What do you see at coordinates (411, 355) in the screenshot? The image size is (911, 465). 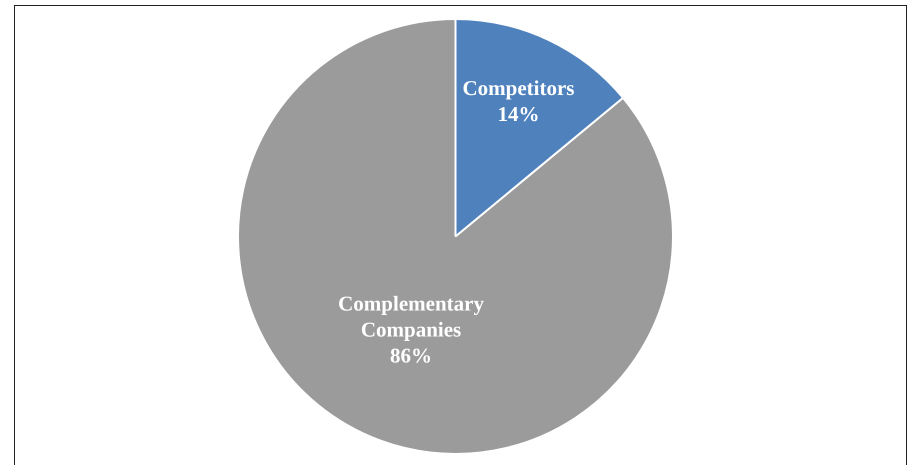 I see `data-label: 86%` at bounding box center [411, 355].